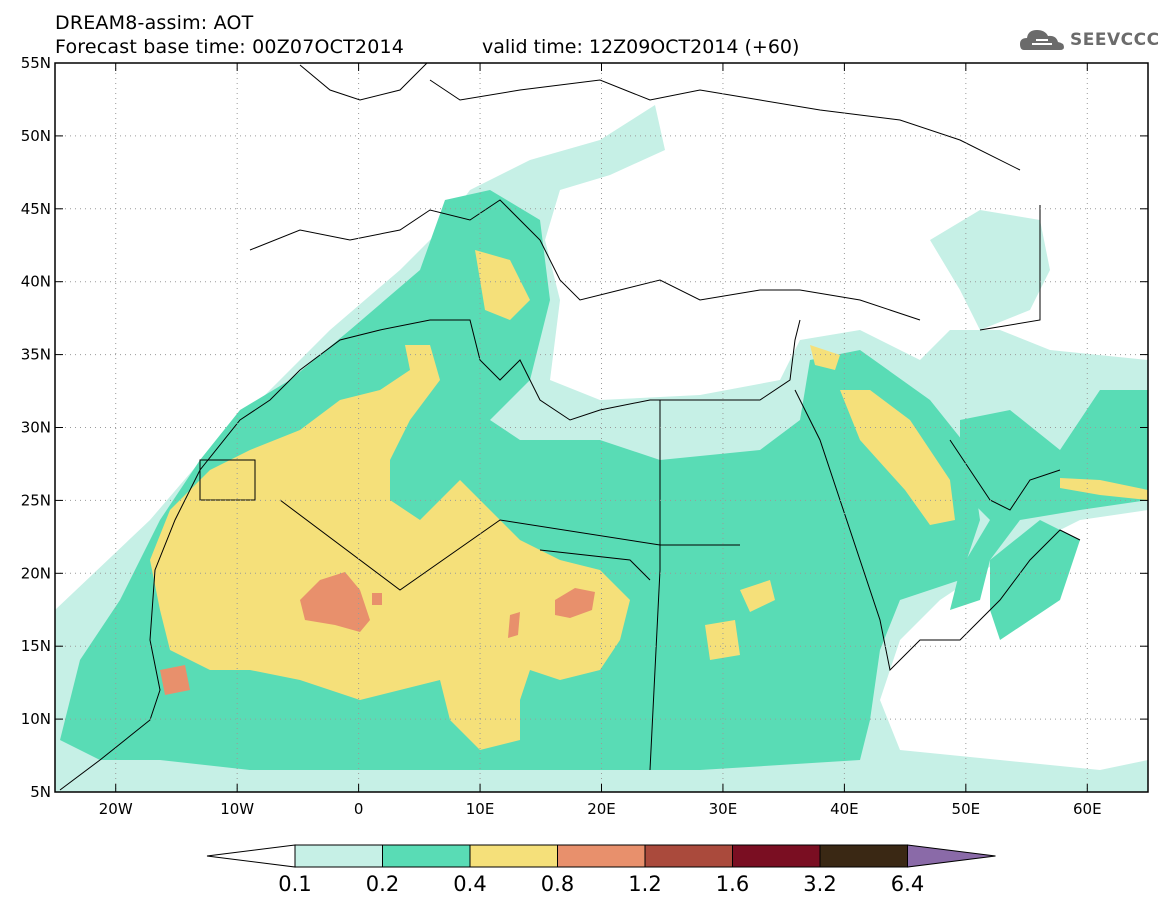  I want to click on lon-tick-label: 50E, so click(966, 809).